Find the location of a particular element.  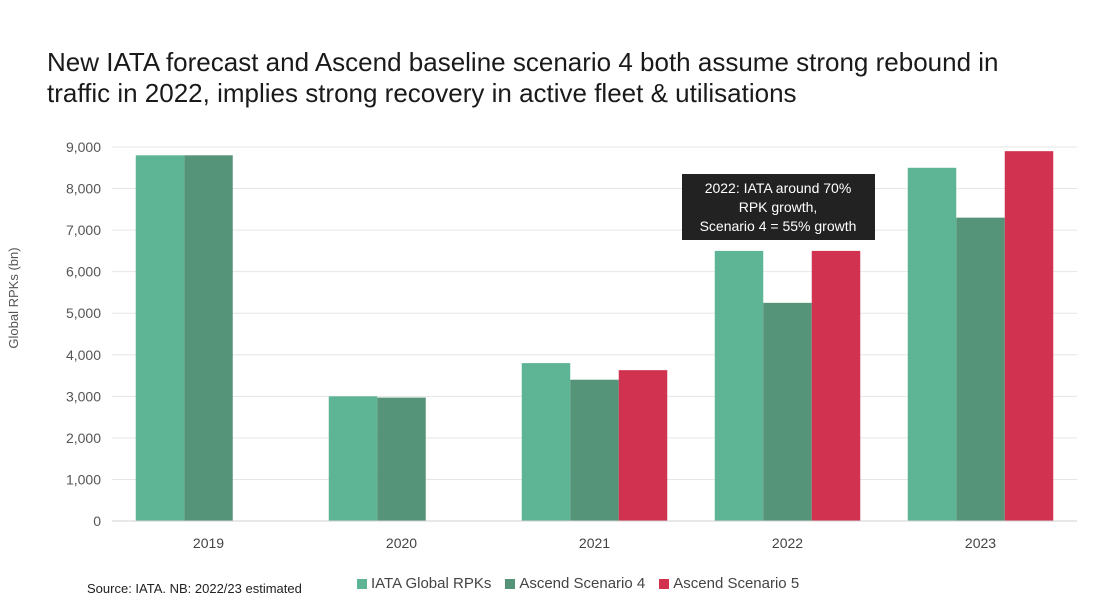

bar-ascend-scenario-5-2022 is located at coordinates (836, 385).